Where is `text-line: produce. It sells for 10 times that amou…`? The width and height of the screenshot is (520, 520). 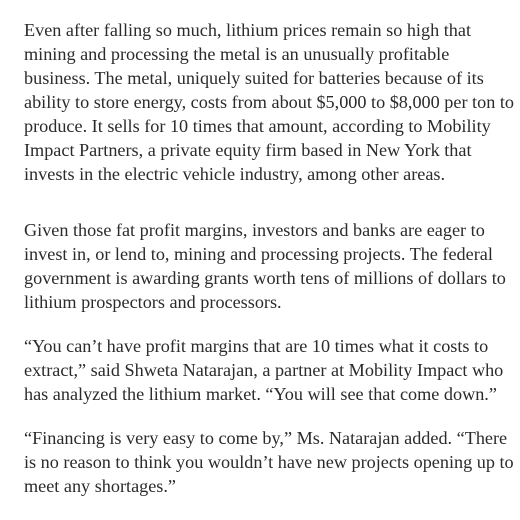
text-line: produce. It sells for 10 times that amou… is located at coordinates (257, 126).